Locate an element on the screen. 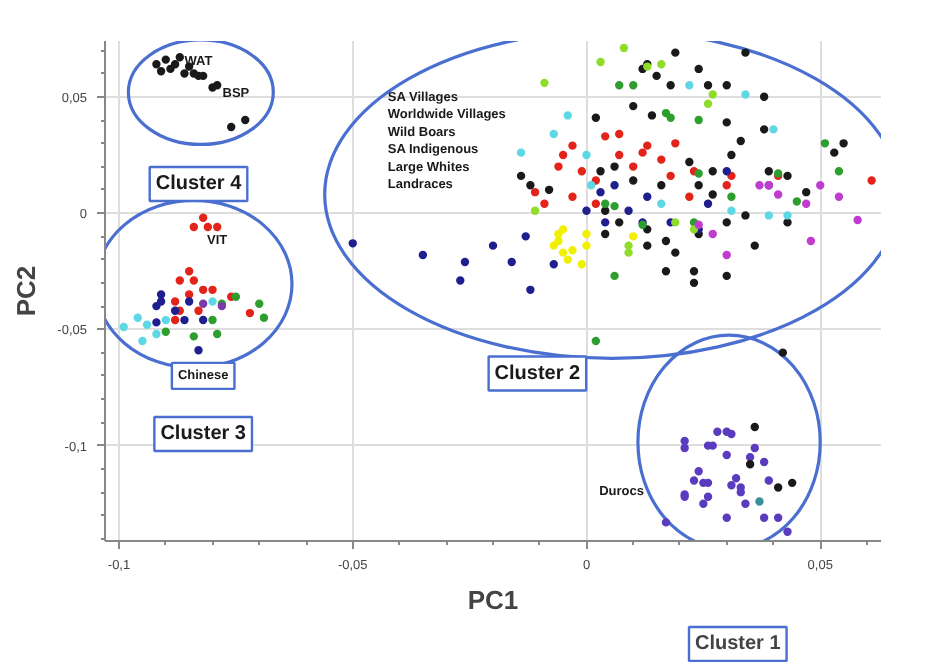 The height and width of the screenshot is (662, 948). annotation: Cluster 4 is located at coordinates (199, 184).